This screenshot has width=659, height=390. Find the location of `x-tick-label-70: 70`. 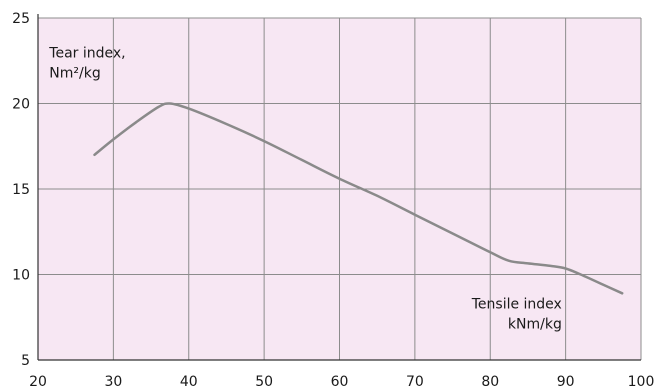

x-tick-label-70: 70 is located at coordinates (415, 382).